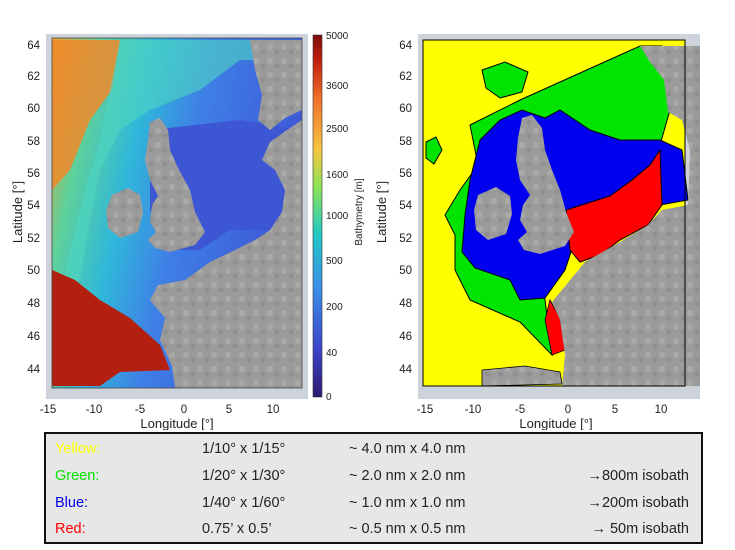 This screenshot has width=735, height=550. Describe the element at coordinates (405, 77) in the screenshot. I see `right-y-tick: 62` at that location.